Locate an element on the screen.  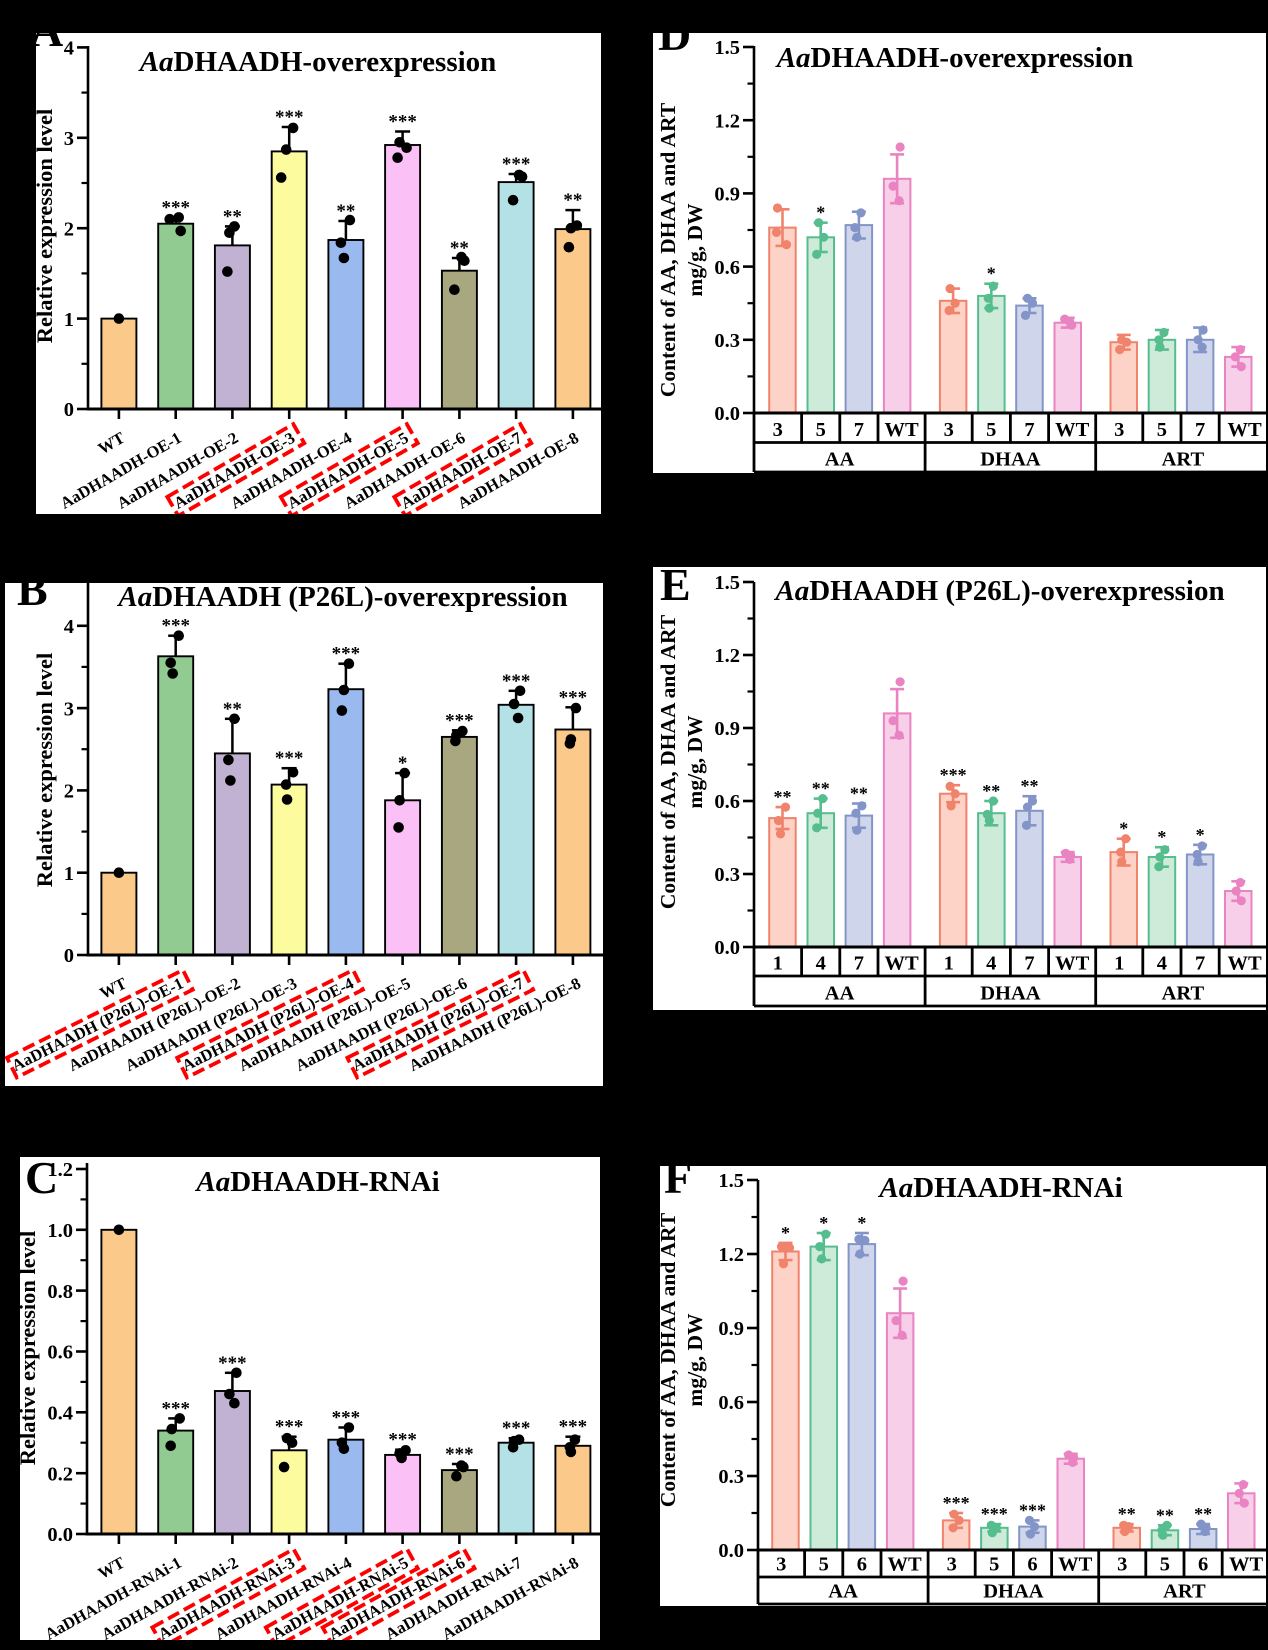
svg-text: B is located at coordinates (32, 599).